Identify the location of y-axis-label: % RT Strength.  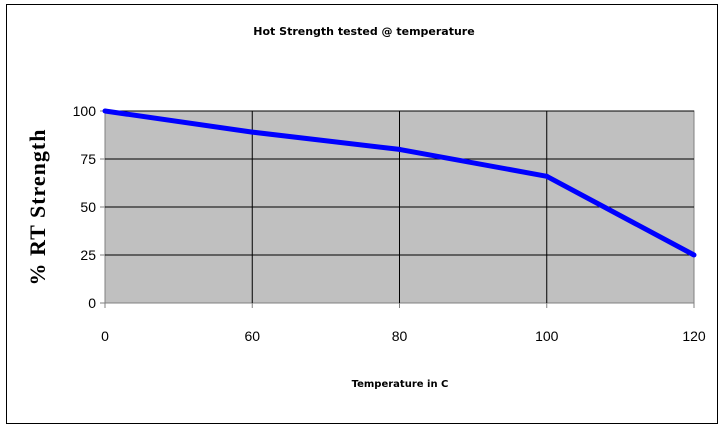
(37, 207).